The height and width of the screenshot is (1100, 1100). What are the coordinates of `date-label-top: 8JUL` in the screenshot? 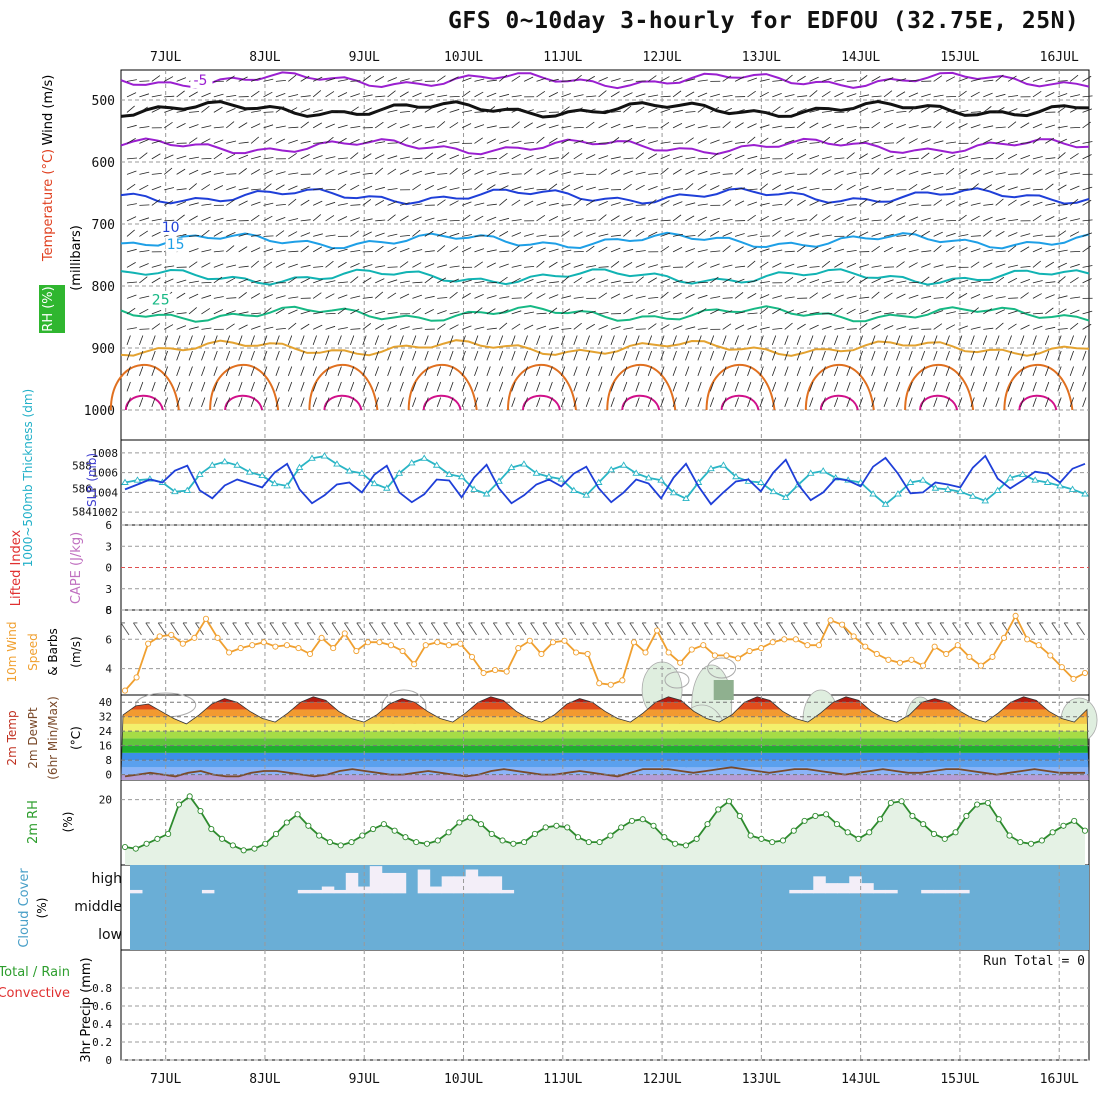 It's located at (264, 57).